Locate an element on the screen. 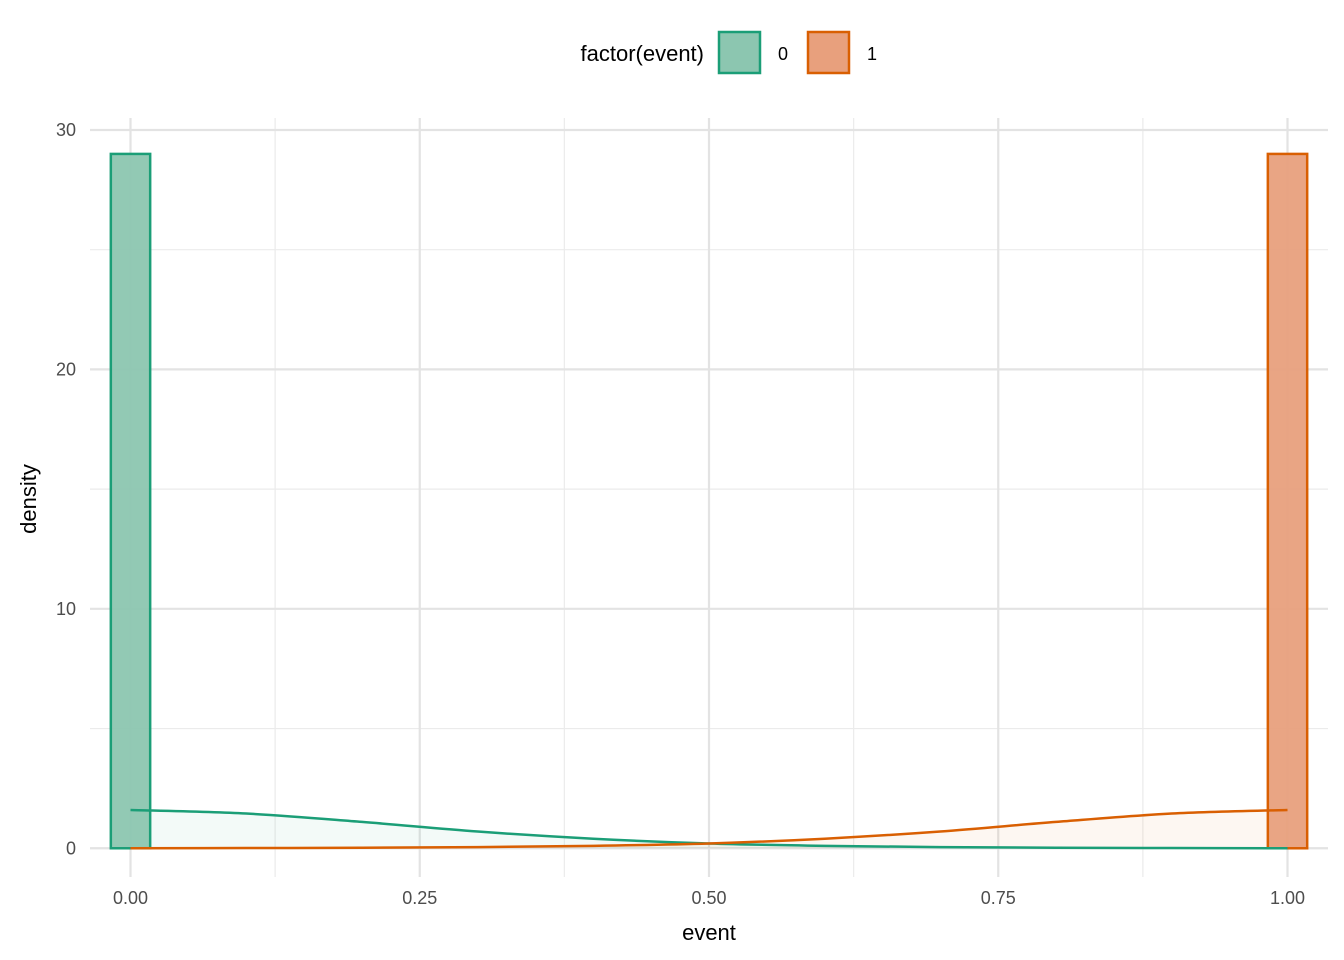  y-tick-label: 10 is located at coordinates (66, 609).